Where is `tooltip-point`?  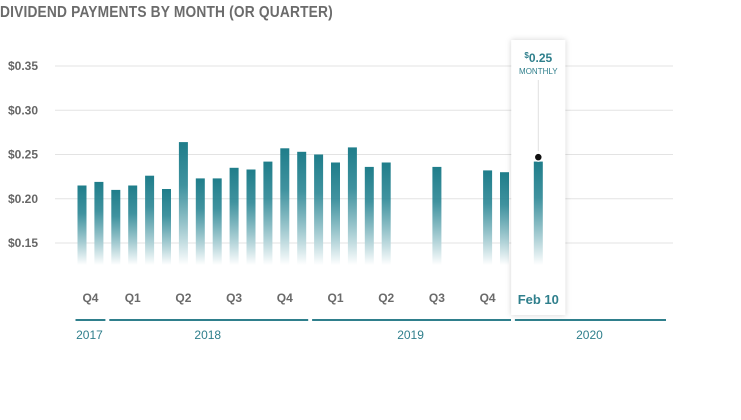
tooltip-point is located at coordinates (538, 157).